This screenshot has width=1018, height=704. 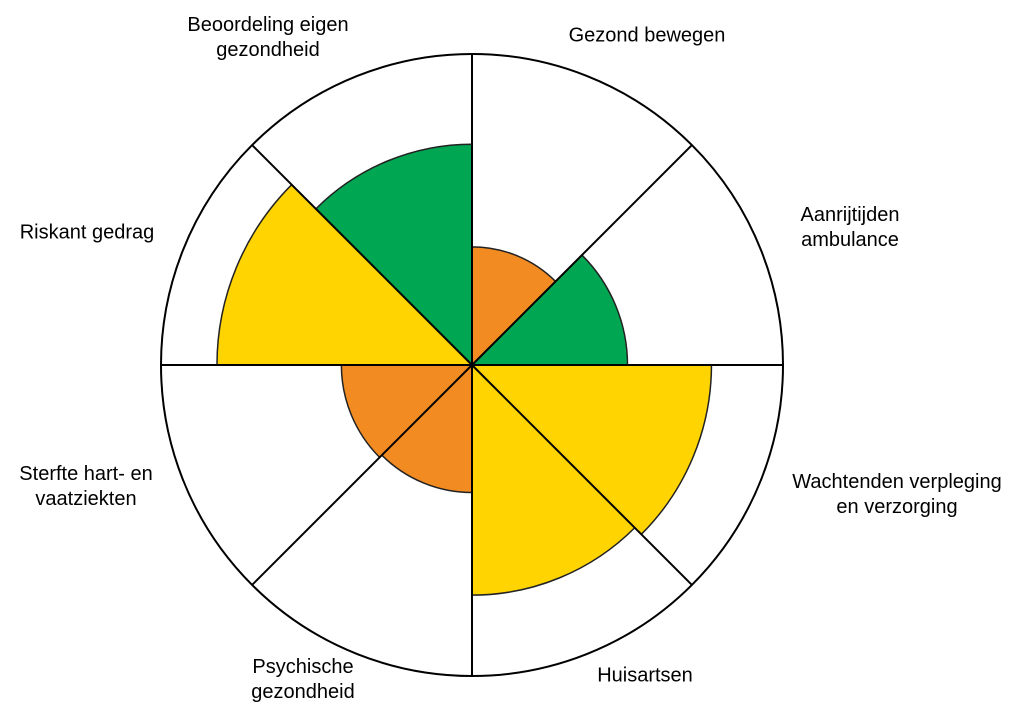 What do you see at coordinates (897, 494) in the screenshot?
I see `category-label: Wachtenden verpleging en verzorging` at bounding box center [897, 494].